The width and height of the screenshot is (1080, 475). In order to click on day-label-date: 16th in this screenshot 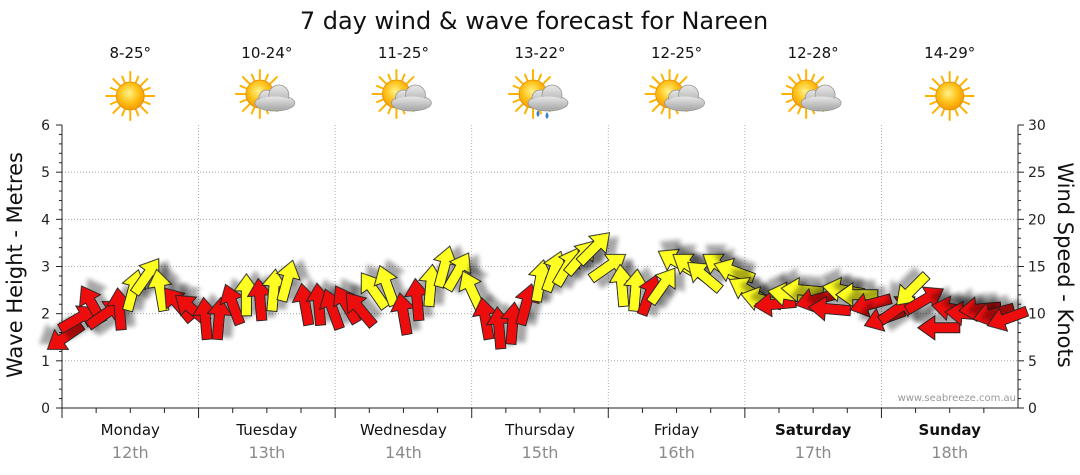, I will do `click(676, 452)`.